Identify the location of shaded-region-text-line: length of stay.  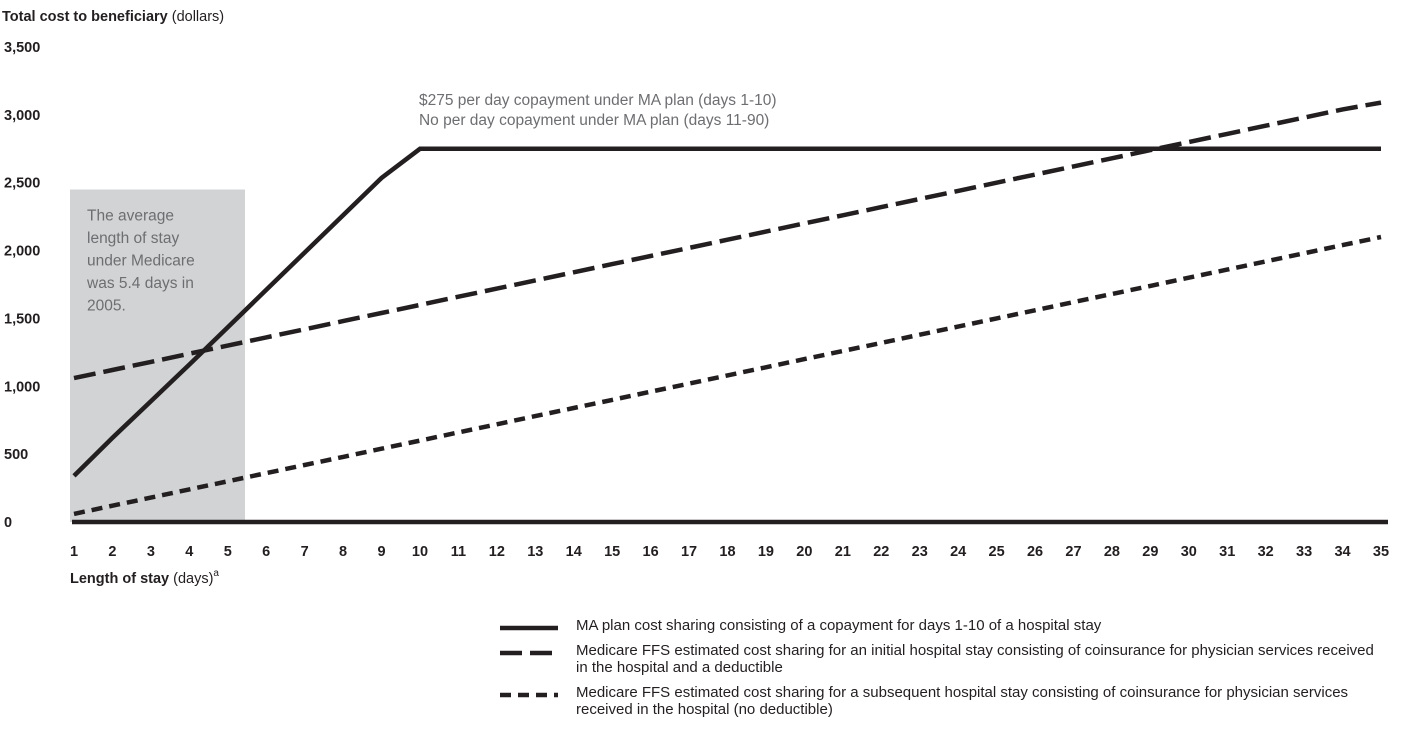
(133, 238).